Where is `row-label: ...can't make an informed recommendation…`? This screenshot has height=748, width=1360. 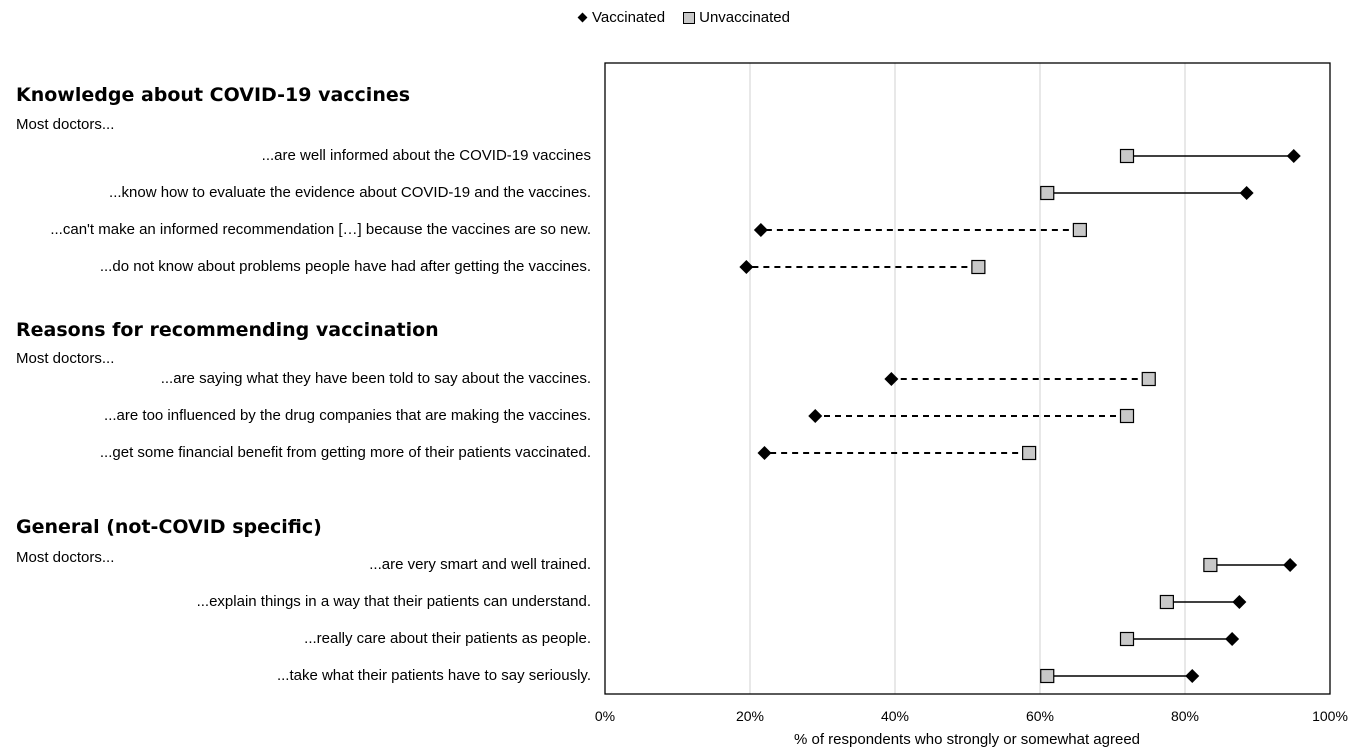 row-label: ...can't make an informed recommendation… is located at coordinates (320, 229).